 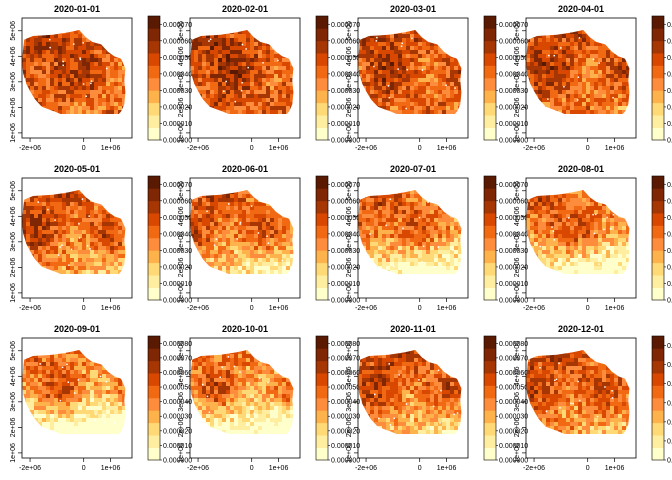 I want to click on y-tick-label: 5e+06, so click(x=13, y=191).